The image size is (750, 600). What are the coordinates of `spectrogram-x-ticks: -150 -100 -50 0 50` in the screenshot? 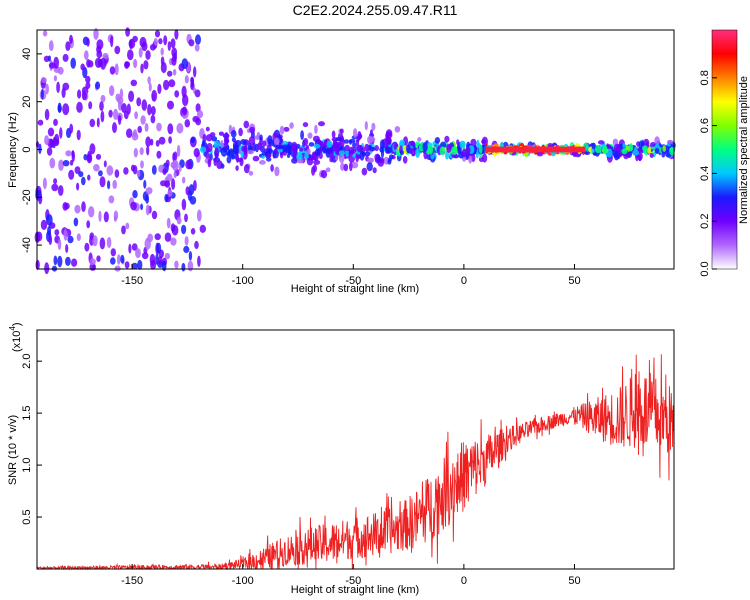 It's located at (351, 275).